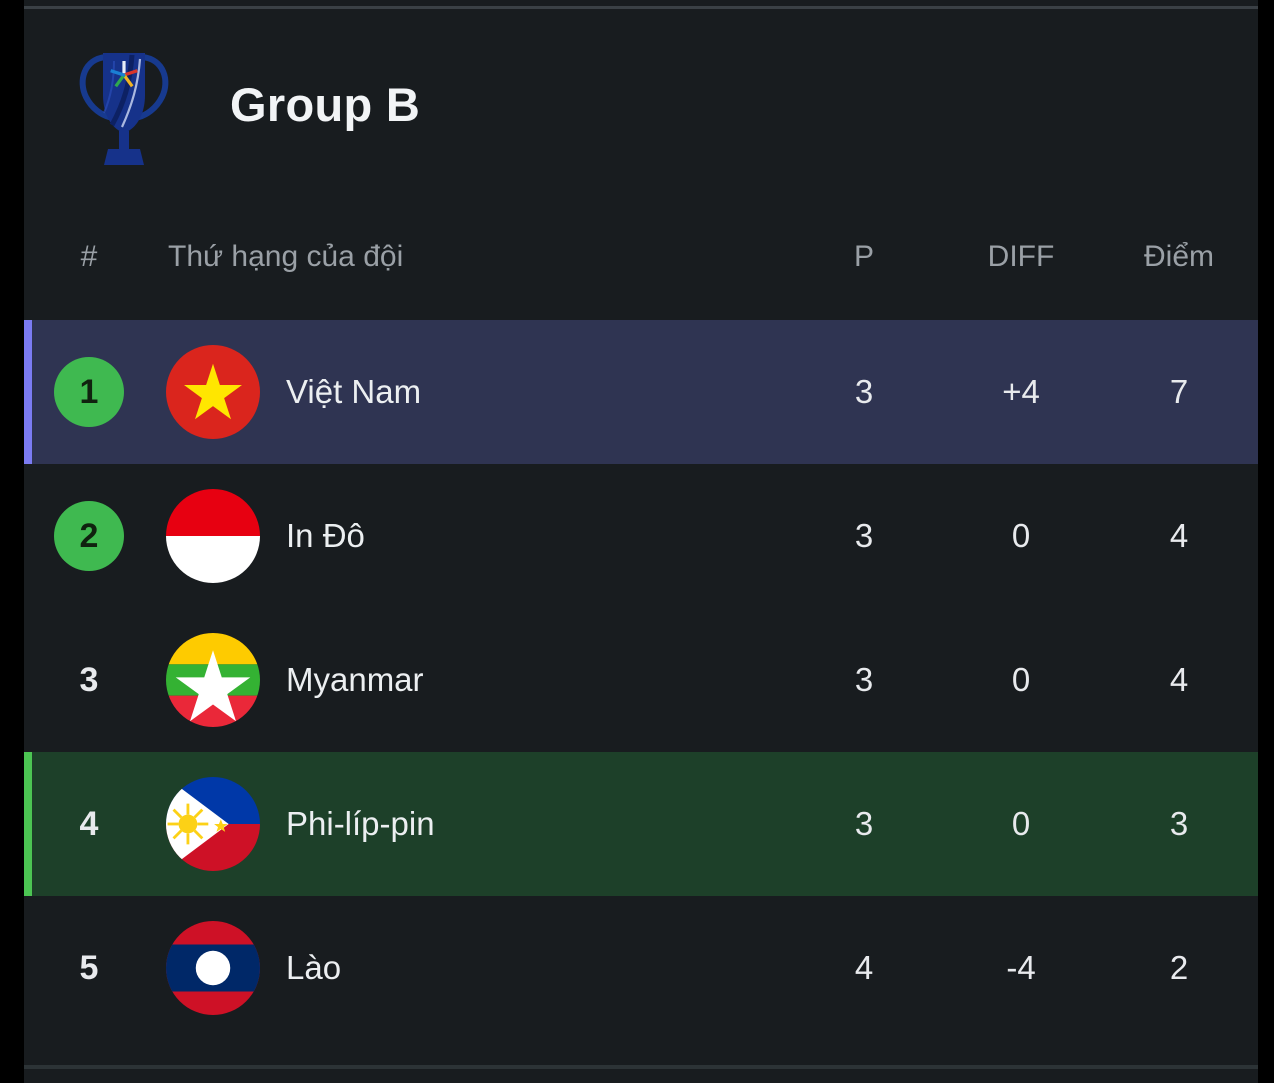 This screenshot has width=1274, height=1083. Describe the element at coordinates (466, 680) in the screenshot. I see `team-cell: Myanmar` at that location.